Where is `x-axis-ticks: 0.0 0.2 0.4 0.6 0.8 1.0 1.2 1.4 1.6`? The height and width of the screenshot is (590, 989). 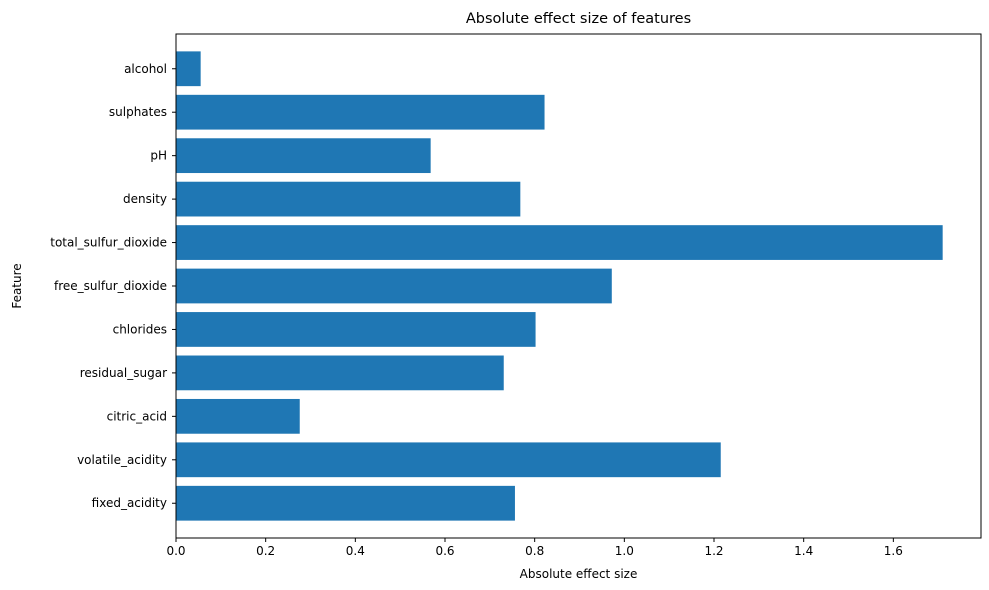
x-axis-ticks: 0.0 0.2 0.4 0.6 0.8 1.0 1.2 1.4 1.6 is located at coordinates (534, 548).